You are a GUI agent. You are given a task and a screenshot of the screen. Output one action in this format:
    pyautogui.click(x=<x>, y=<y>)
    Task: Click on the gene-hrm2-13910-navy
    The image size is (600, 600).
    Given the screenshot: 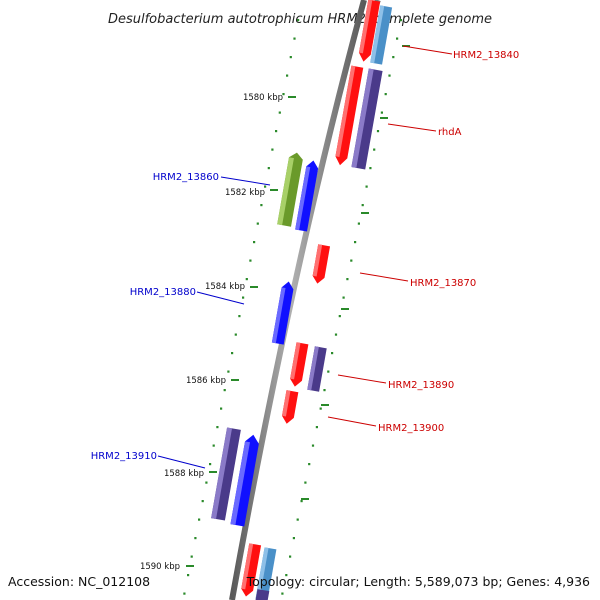 What is the action you would take?
    pyautogui.click(x=226, y=474)
    